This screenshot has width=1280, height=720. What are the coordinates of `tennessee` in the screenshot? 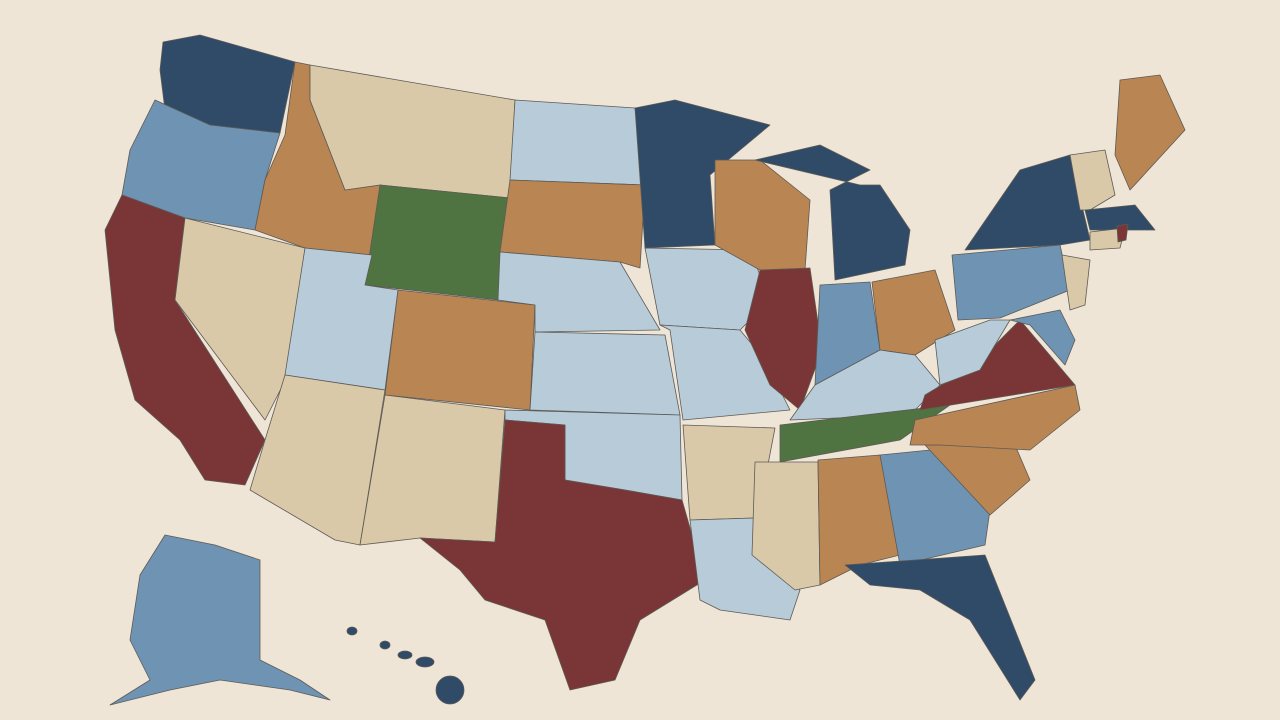 It's located at (865, 433).